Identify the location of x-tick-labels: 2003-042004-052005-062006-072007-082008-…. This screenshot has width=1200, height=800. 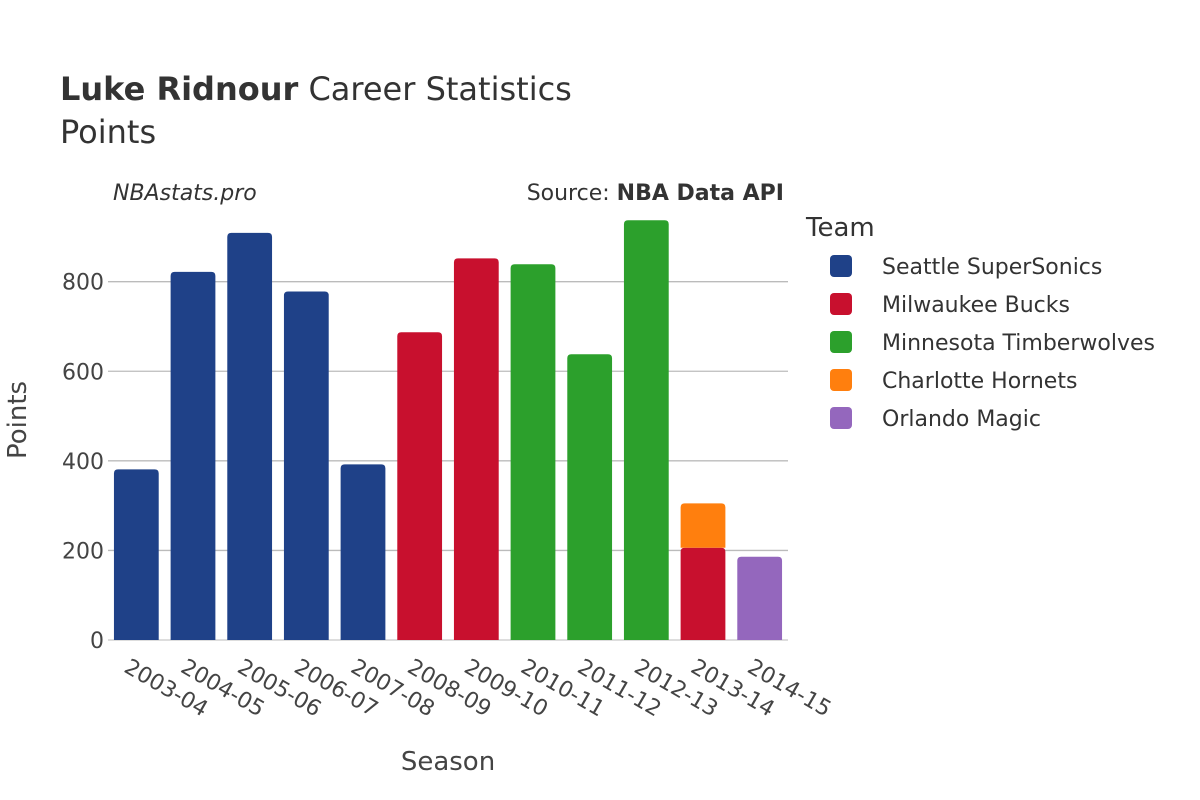
(477, 689).